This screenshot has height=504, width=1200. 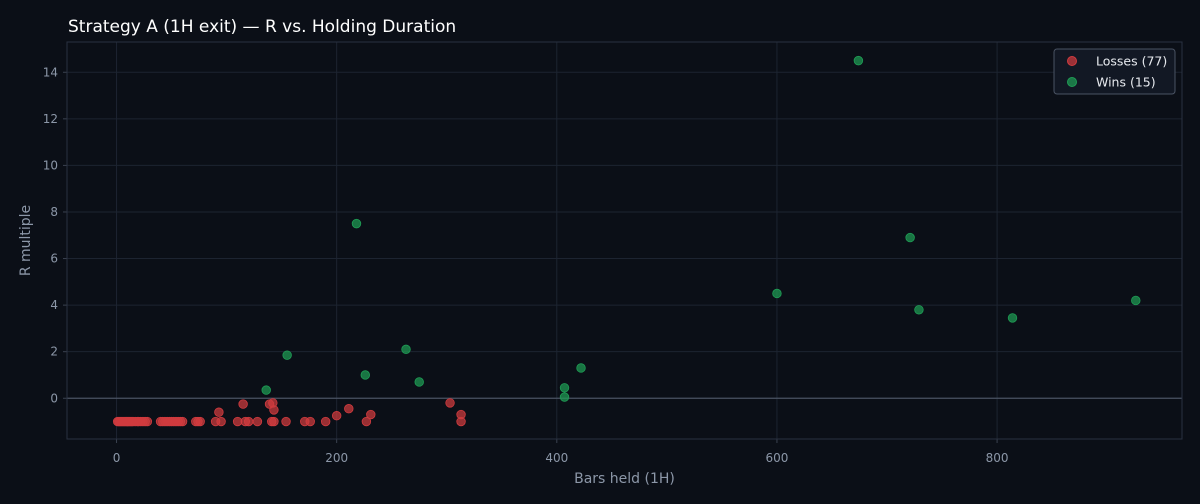 I want to click on x-tick-label: 400, so click(x=556, y=458).